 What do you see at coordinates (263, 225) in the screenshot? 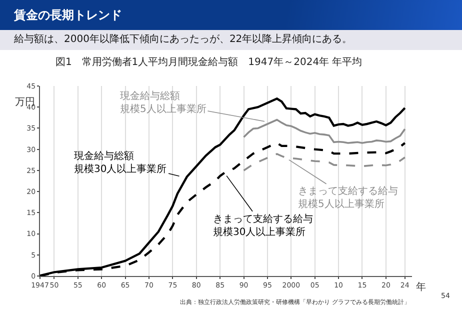
I see `text: きまって支給する給与規模30人以上事業所` at bounding box center [263, 225].